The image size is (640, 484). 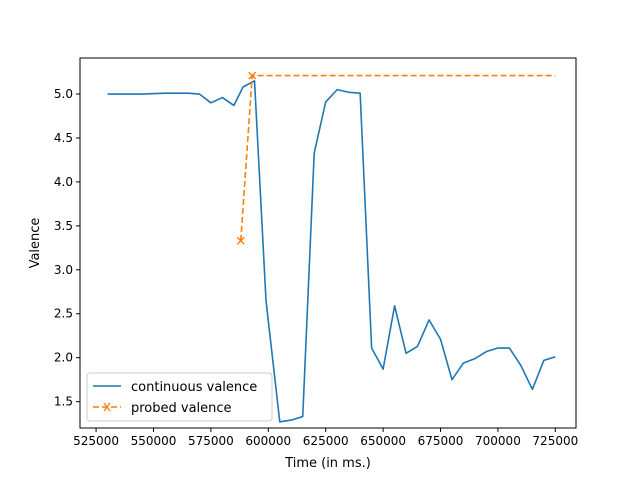 I want to click on x-tick-label: 600000, so click(x=268, y=441).